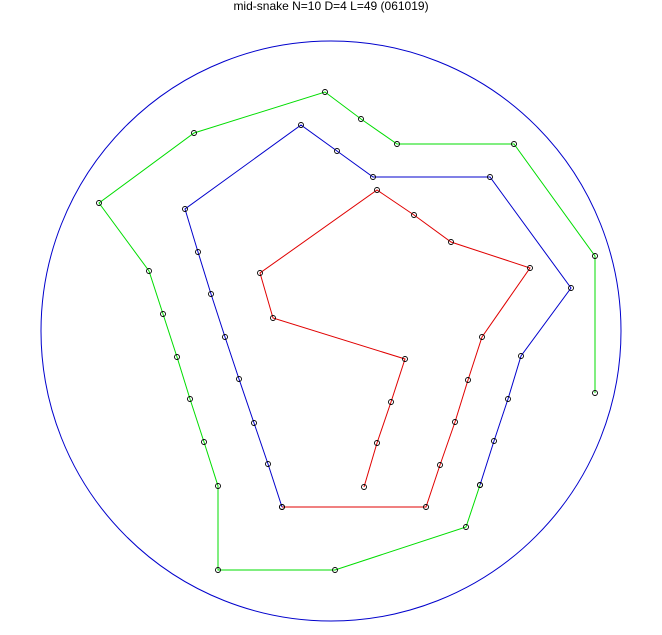 This screenshot has height=635, width=662. Describe the element at coordinates (331, 6) in the screenshot. I see `diagram-title: mid-snake N=10 D=4 L=49 (061019)` at that location.